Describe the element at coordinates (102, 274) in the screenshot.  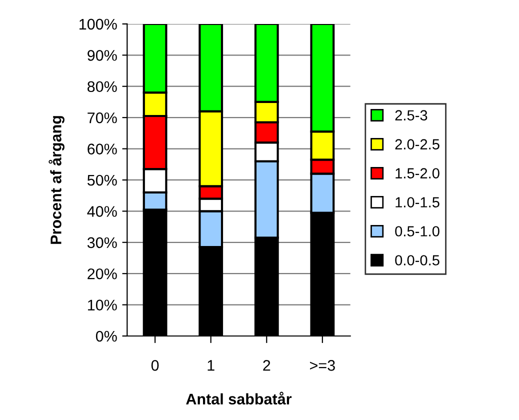
I see `y-tick-label: 20%` at that location.